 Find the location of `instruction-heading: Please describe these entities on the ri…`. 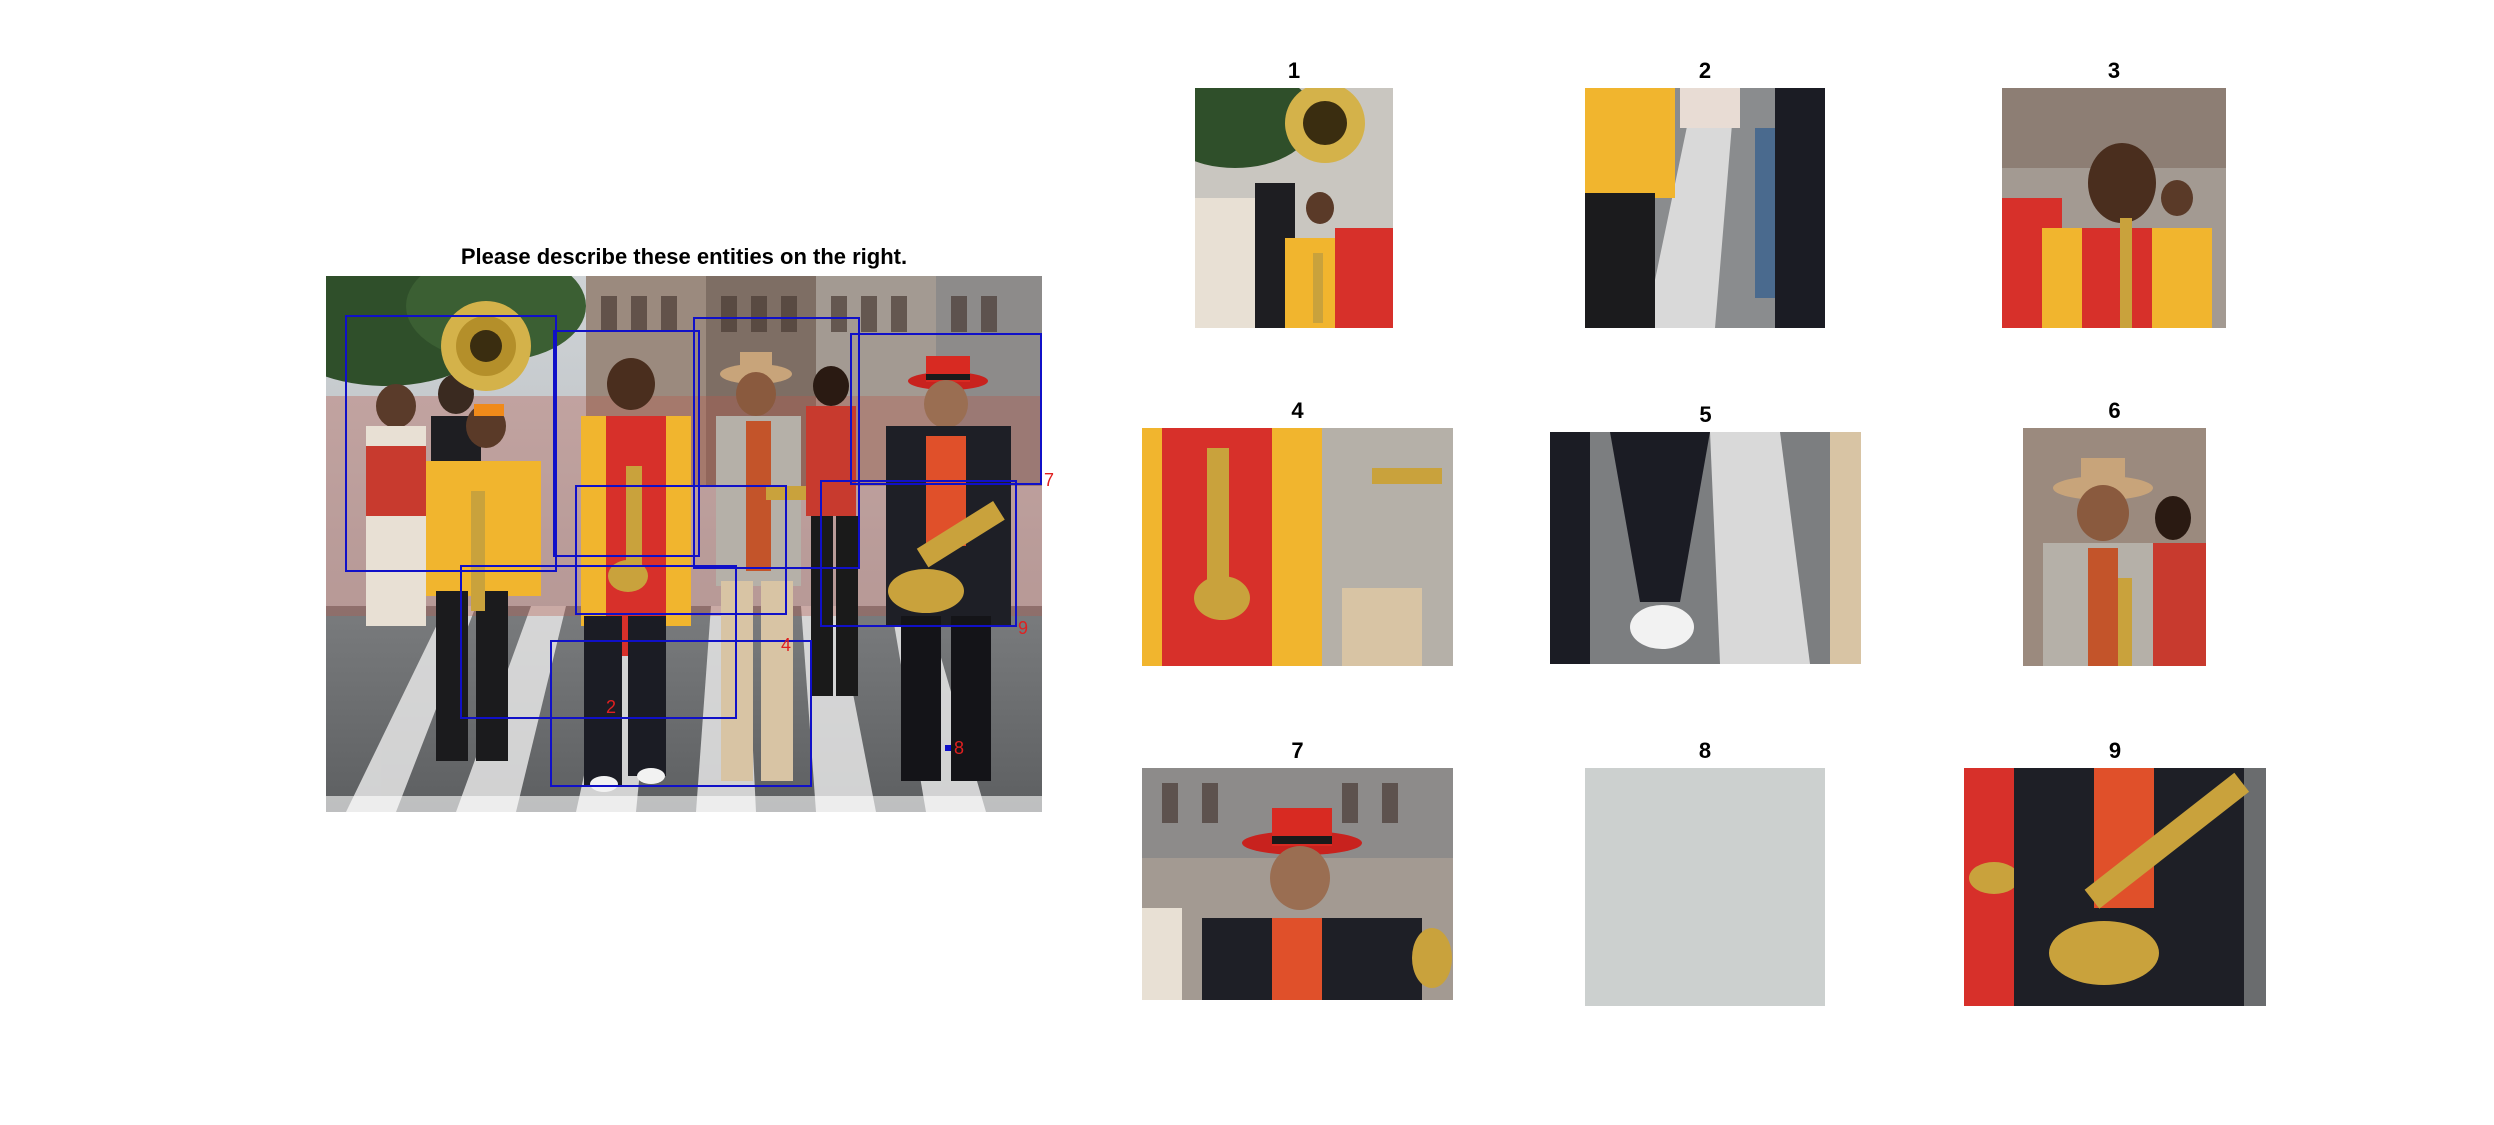

instruction-heading: Please describe these entities on the ri… is located at coordinates (684, 256).